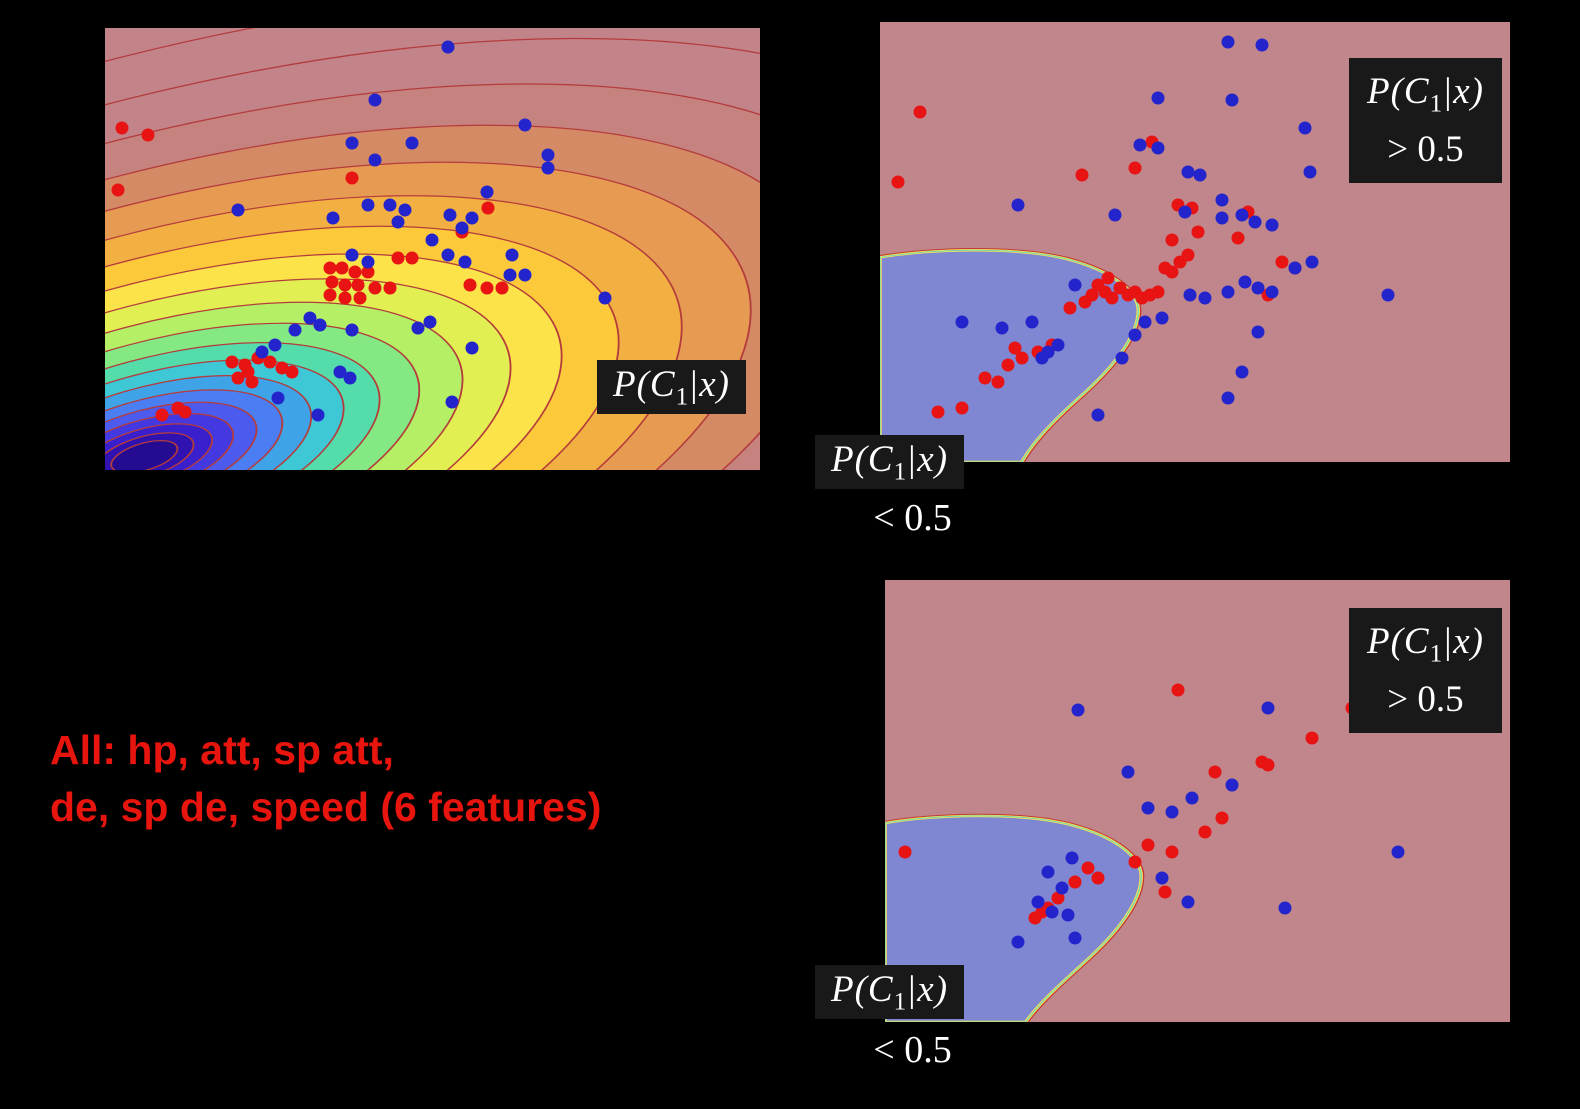 The image size is (1580, 1109). Describe the element at coordinates (671, 386) in the screenshot. I see `posterior-label: P(C1|x)` at that location.